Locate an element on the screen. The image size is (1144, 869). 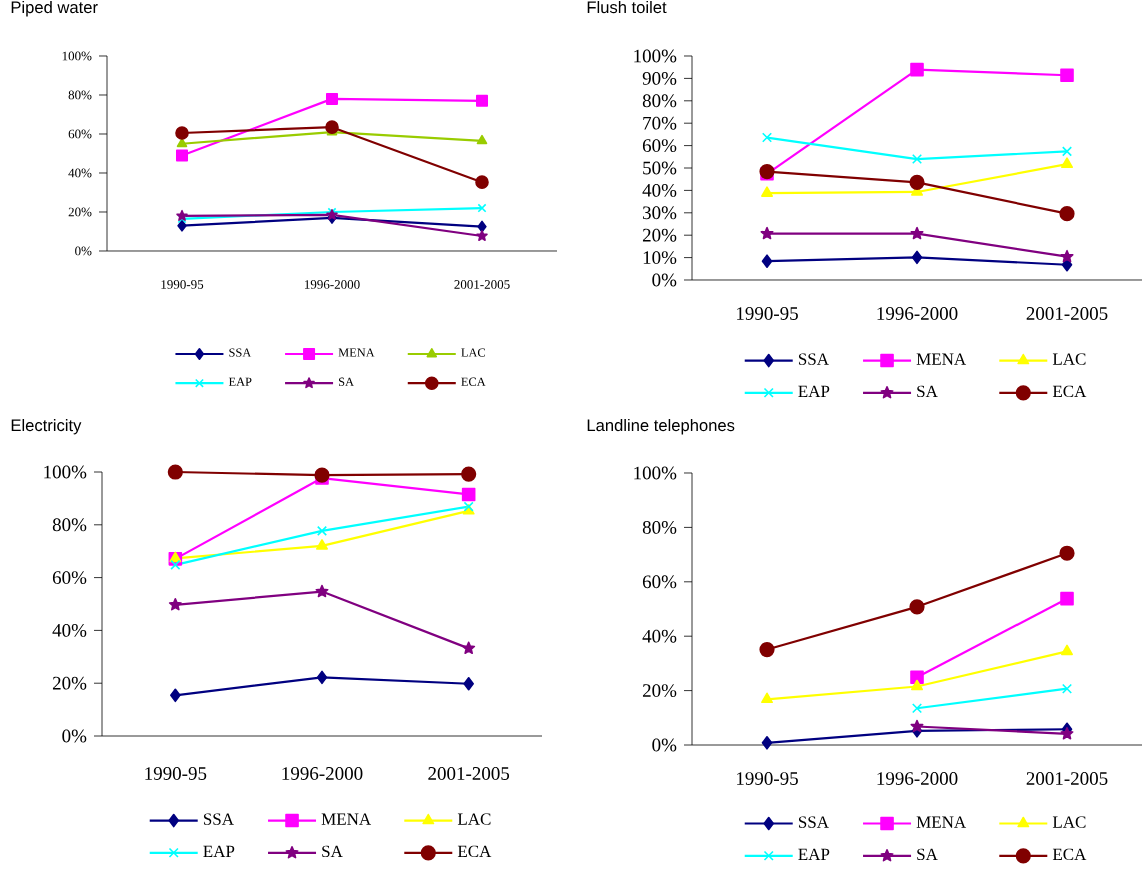
chart-title: Flush toilet is located at coordinates (627, 7).